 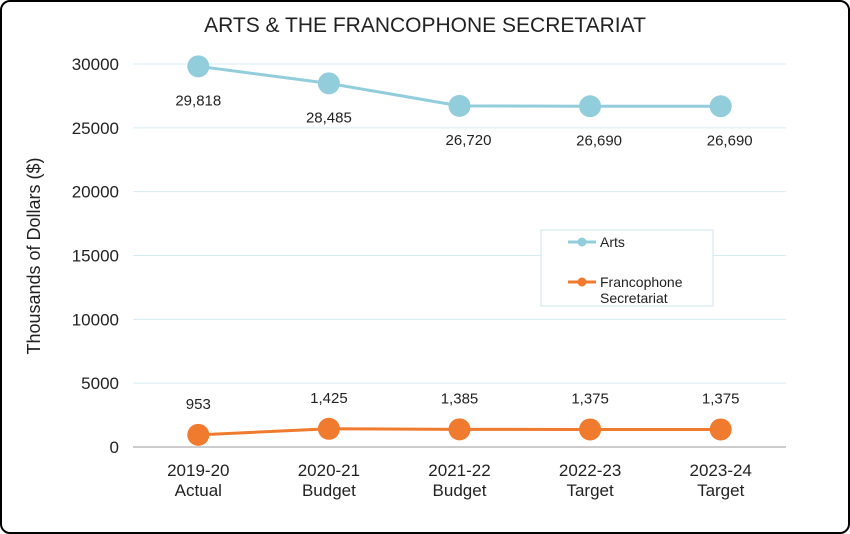 What do you see at coordinates (329, 398) in the screenshot?
I see `data-label: 1,425` at bounding box center [329, 398].